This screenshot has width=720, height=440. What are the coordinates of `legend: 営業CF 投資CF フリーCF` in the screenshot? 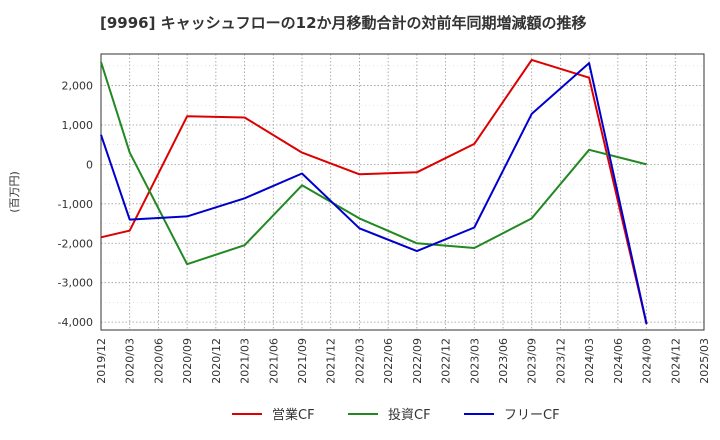 It's located at (396, 415).